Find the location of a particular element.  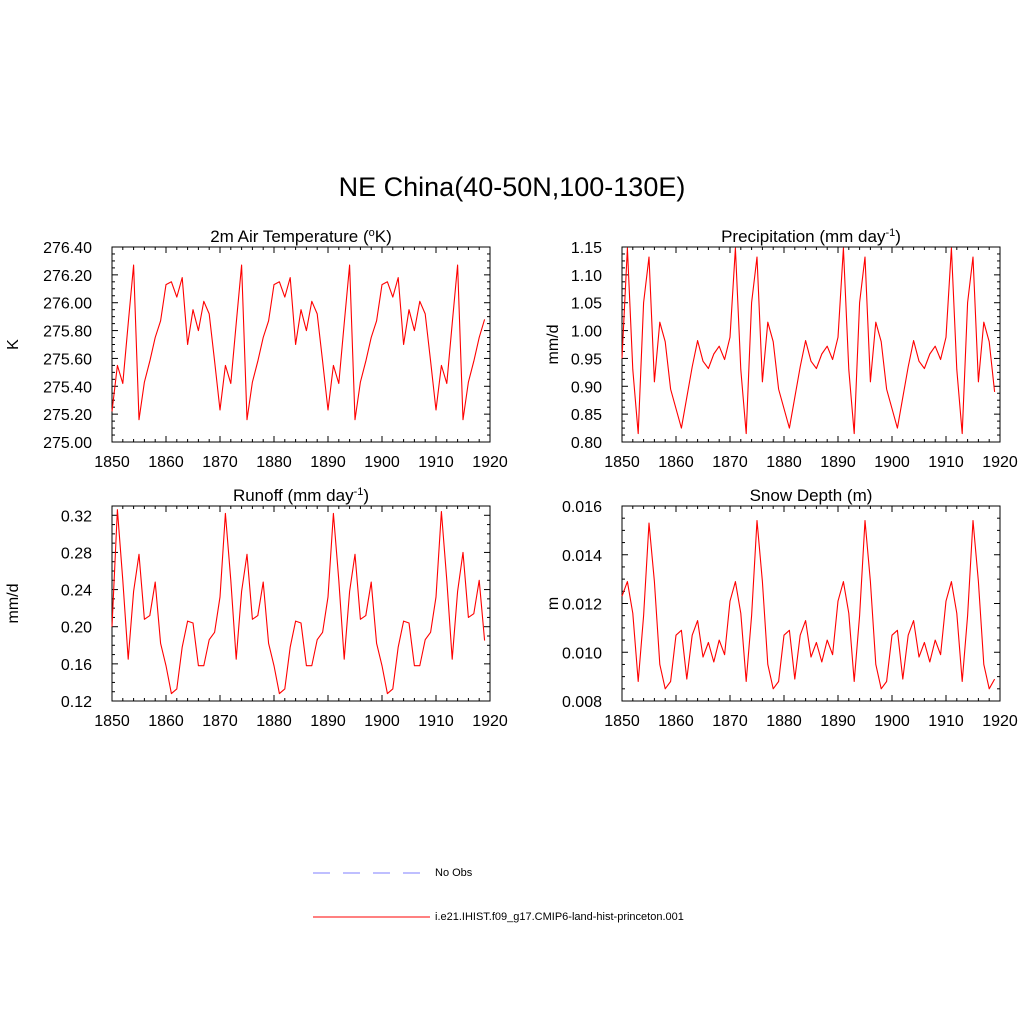

y-tick-label: 0.90 is located at coordinates (586, 387).